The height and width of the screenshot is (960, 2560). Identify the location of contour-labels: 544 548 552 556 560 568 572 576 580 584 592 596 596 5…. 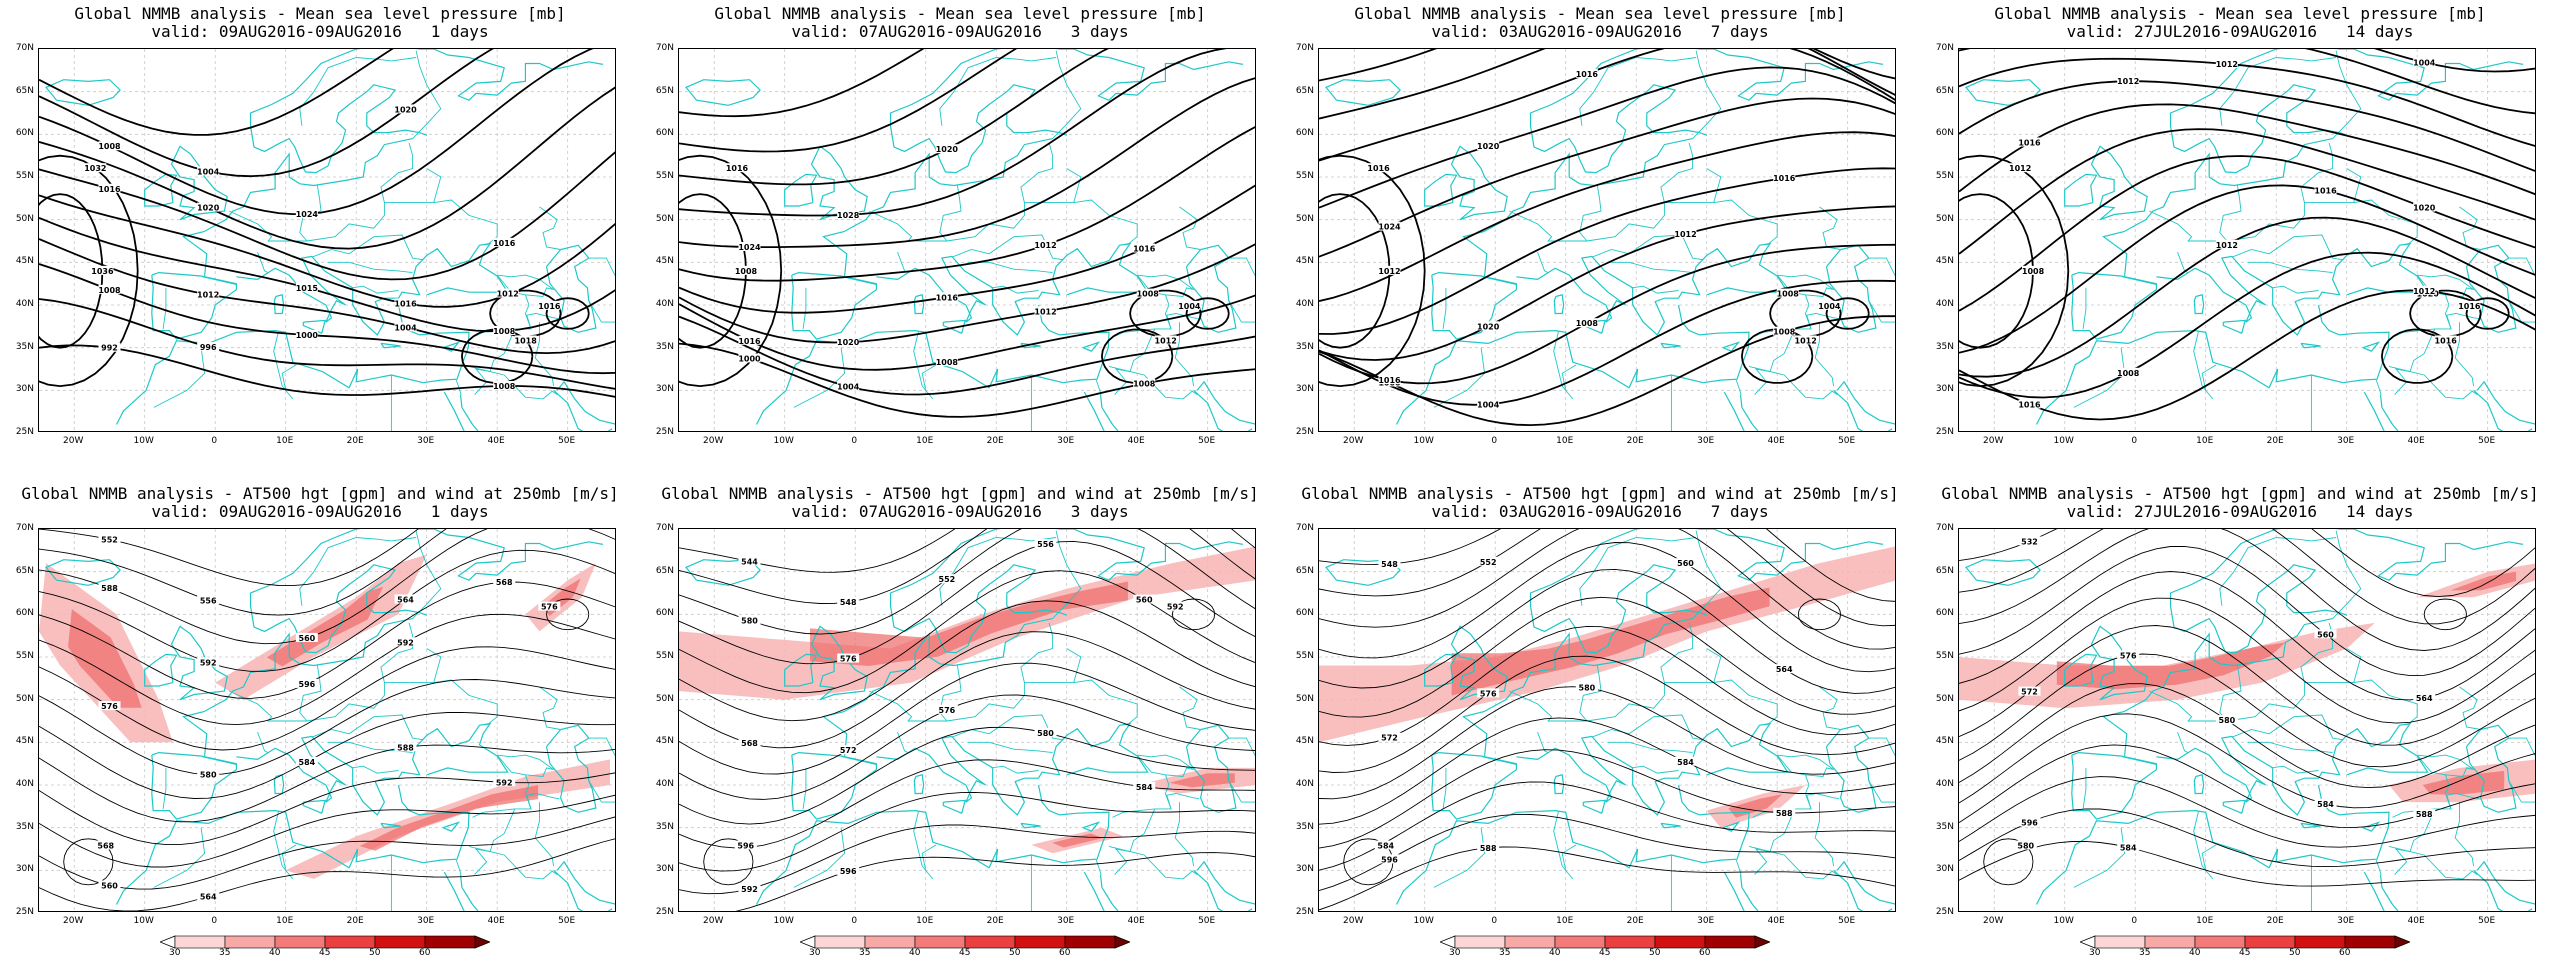
(960, 716).